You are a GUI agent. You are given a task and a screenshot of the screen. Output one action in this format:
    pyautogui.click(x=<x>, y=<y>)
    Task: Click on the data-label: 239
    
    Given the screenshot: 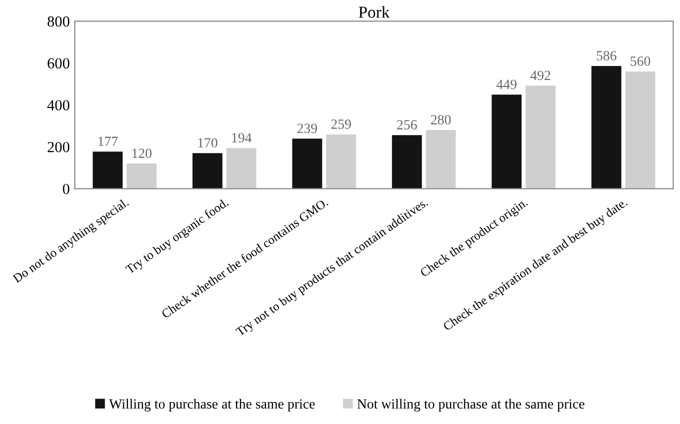 What is the action you would take?
    pyautogui.click(x=307, y=129)
    